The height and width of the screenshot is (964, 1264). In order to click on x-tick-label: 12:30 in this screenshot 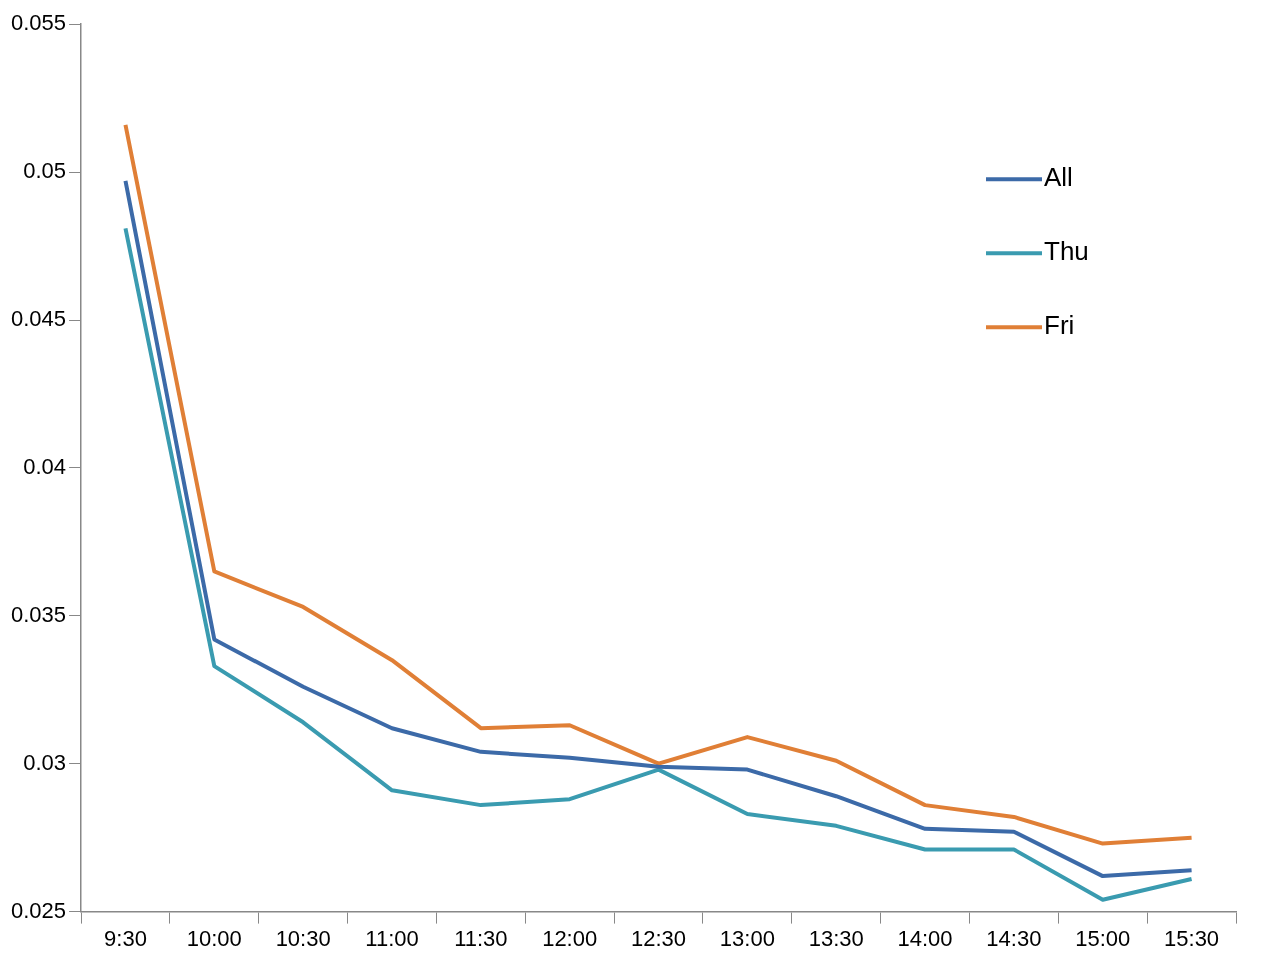, I will do `click(659, 938)`.